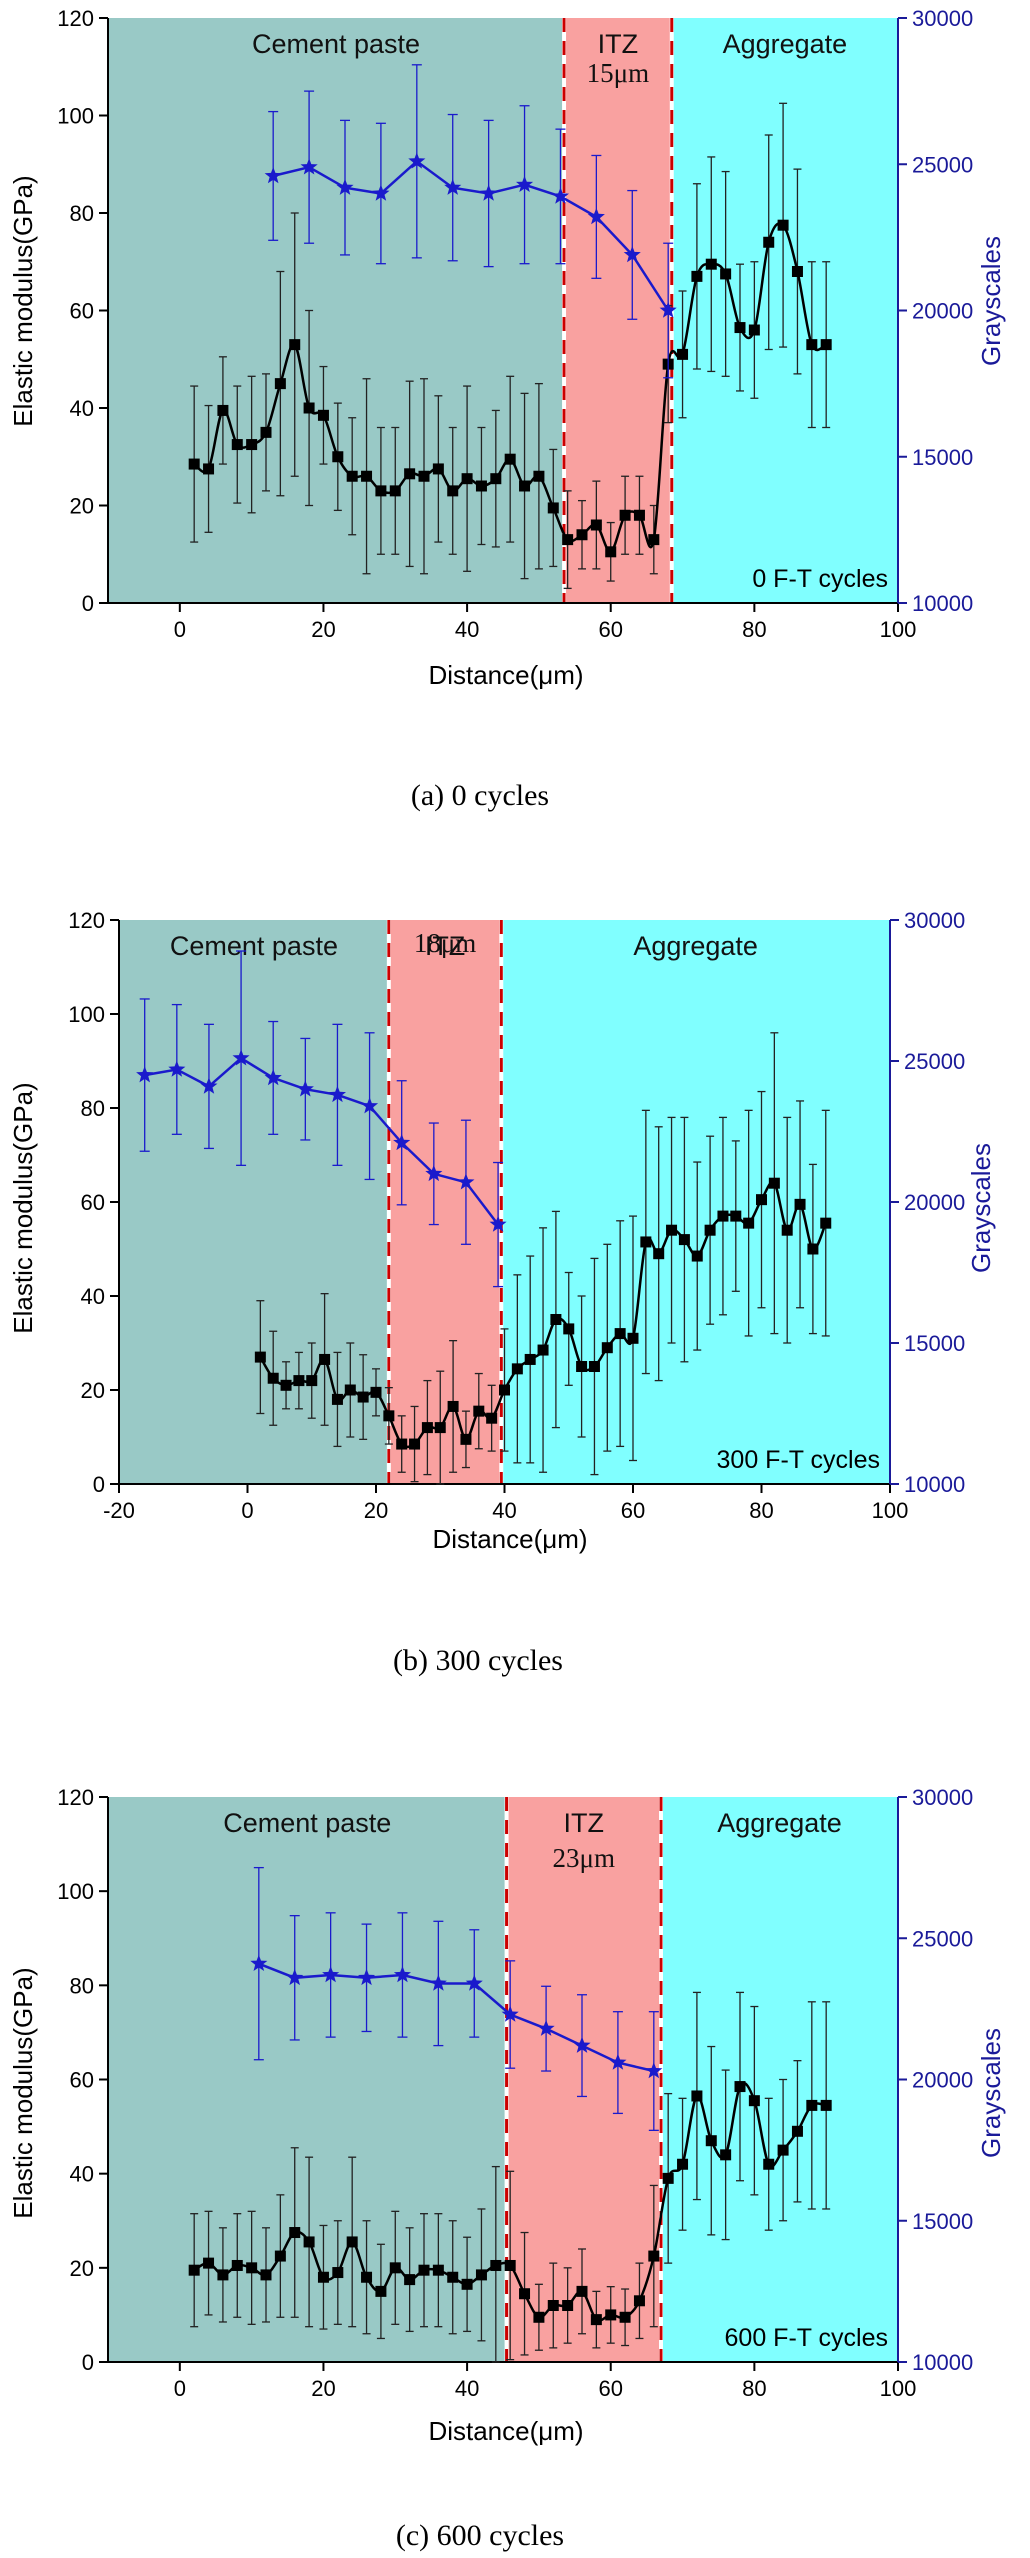 This screenshot has height=2558, width=1030. What do you see at coordinates (820, 579) in the screenshot?
I see `cycles-label-a: 0 F-T cycles` at bounding box center [820, 579].